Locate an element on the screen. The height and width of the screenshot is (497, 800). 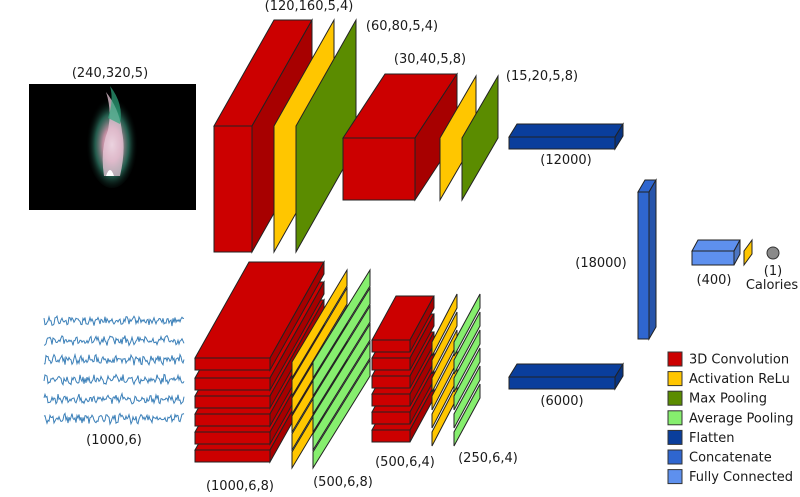
legend-item-relu: Activation ReLu is located at coordinates (728, 379).